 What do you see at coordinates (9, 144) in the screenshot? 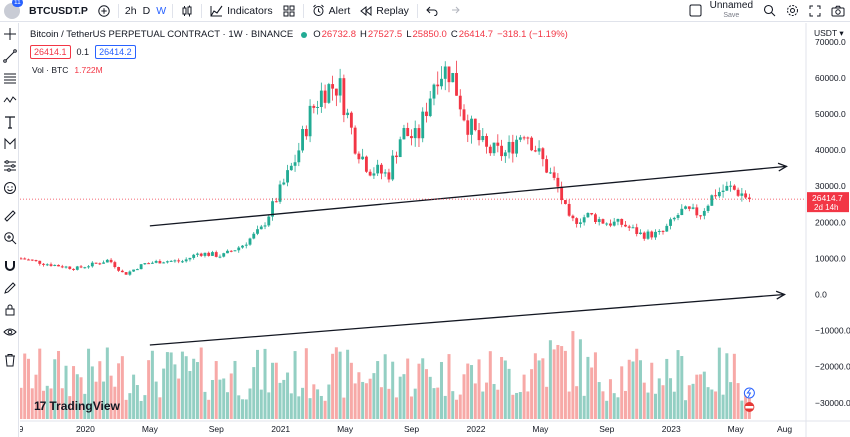
I see `prediction-tool` at bounding box center [9, 144].